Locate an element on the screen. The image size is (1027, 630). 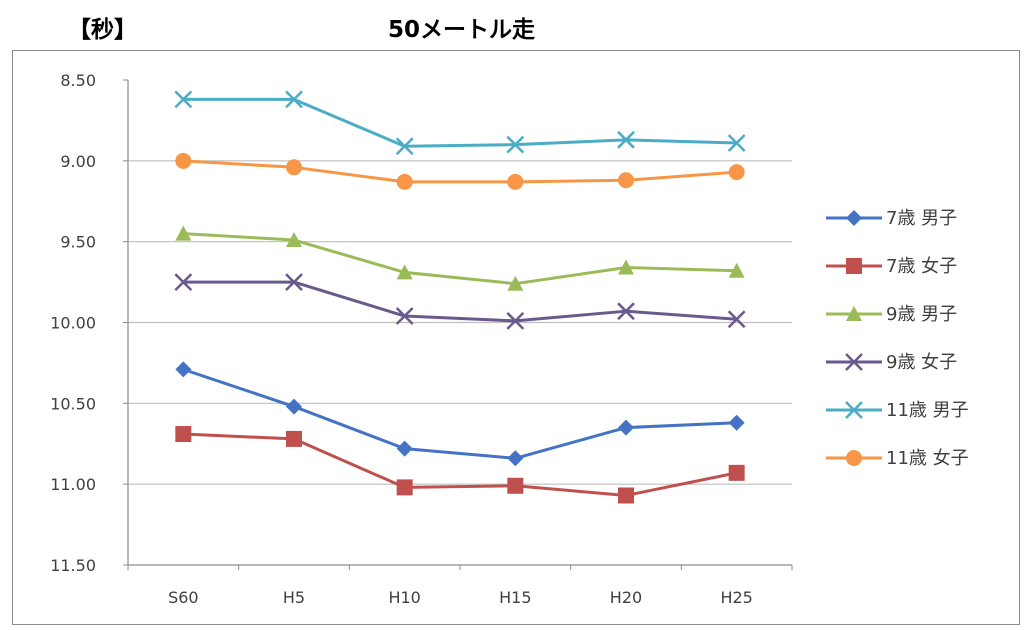
y-tick-label: 11.00 is located at coordinates (73, 484).